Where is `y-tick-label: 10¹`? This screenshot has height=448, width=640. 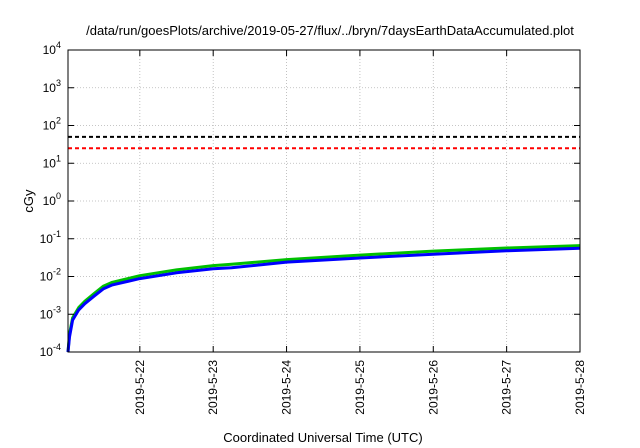
y-tick-label: 10¹ is located at coordinates (52, 161).